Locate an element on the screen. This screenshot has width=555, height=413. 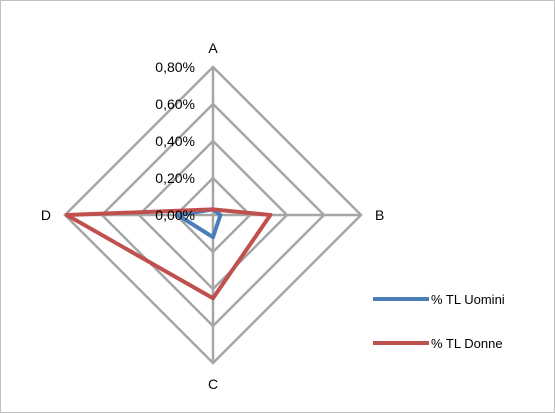
radar-tick-labels: 0,00% 0,20% 0,40% 0,60% 0,80% is located at coordinates (175, 141).